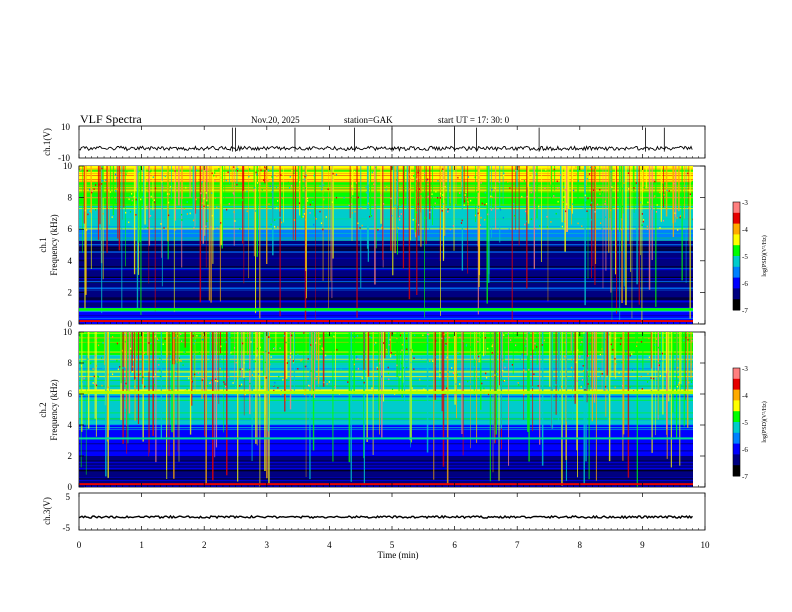 Image resolution: width=792 pixels, height=612 pixels. Describe the element at coordinates (54, 409) in the screenshot. I see `ch2-spec-ylabel-line2: Frequency (kHz)` at that location.